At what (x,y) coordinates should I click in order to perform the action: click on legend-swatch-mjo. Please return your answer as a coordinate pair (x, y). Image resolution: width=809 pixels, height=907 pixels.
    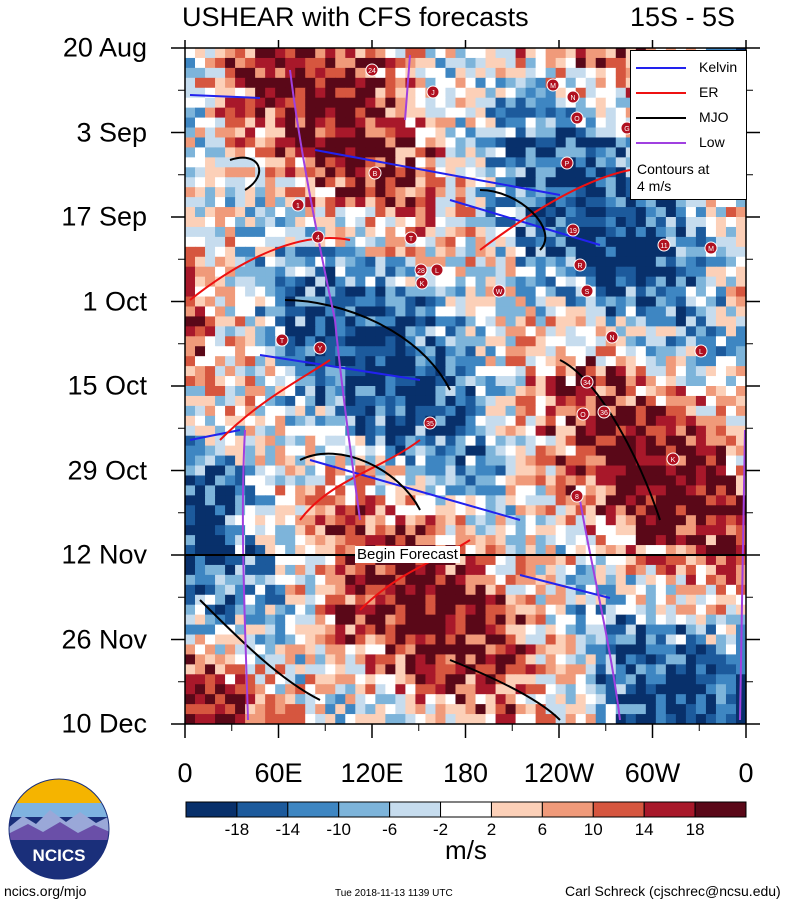
    Looking at the image, I should click on (661, 118).